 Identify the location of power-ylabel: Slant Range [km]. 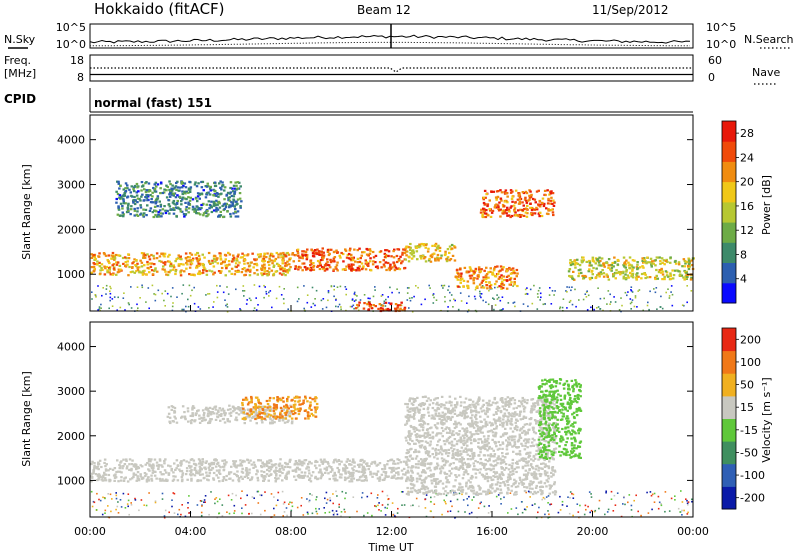
(26, 212).